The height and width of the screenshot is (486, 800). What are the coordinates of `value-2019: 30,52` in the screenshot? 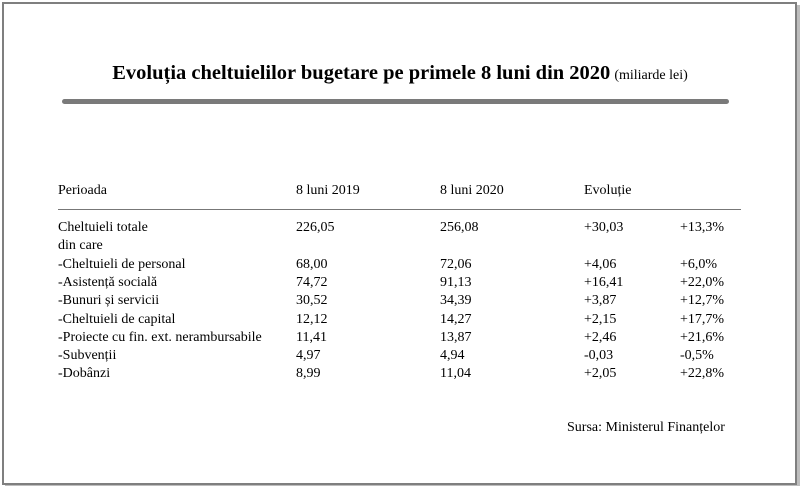 It's located at (312, 300).